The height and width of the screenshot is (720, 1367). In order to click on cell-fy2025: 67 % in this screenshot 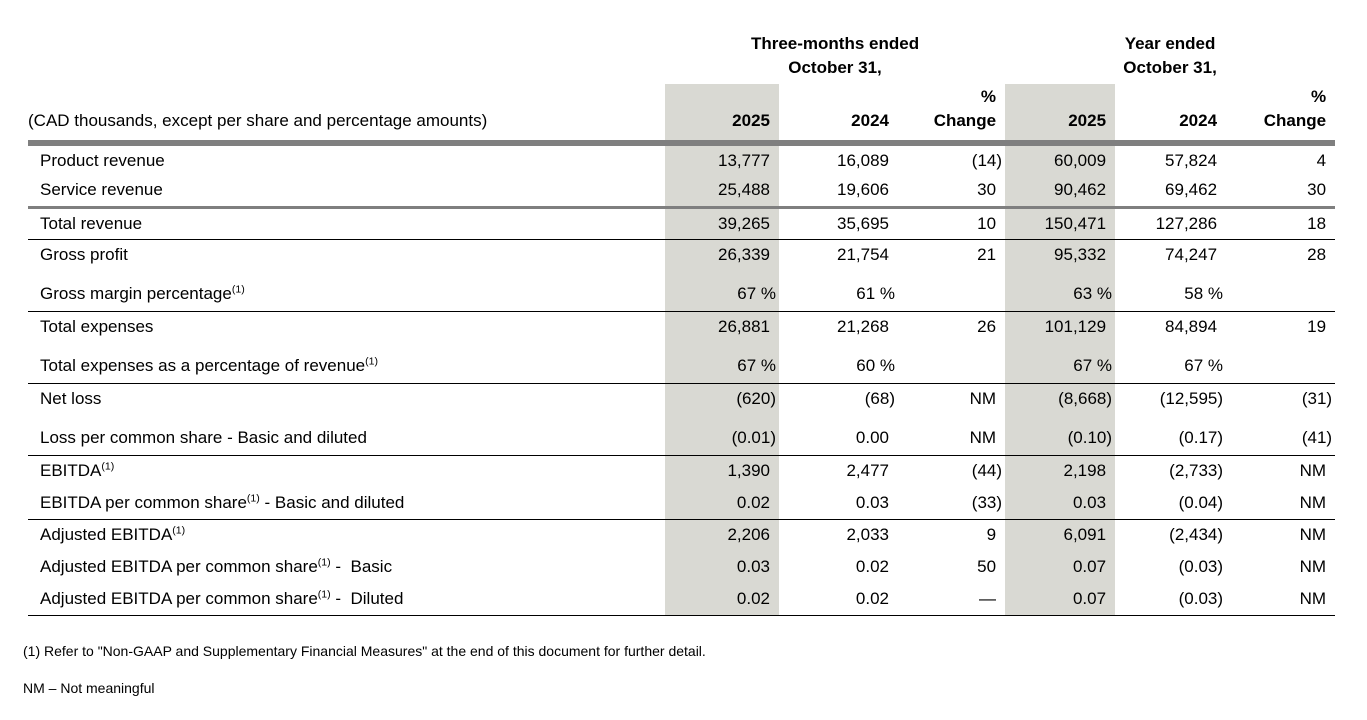, I will do `click(1060, 363)`.